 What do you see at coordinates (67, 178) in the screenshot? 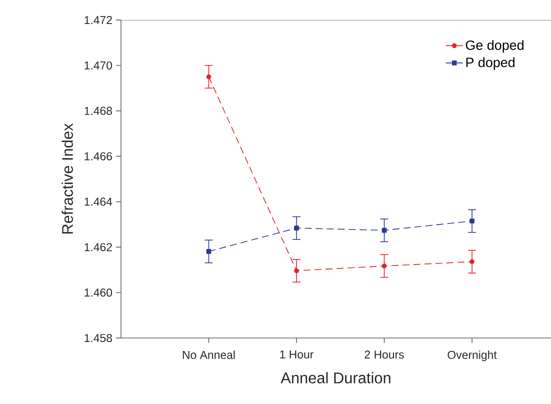
I see `y-axis-title: Refractive Index` at bounding box center [67, 178].